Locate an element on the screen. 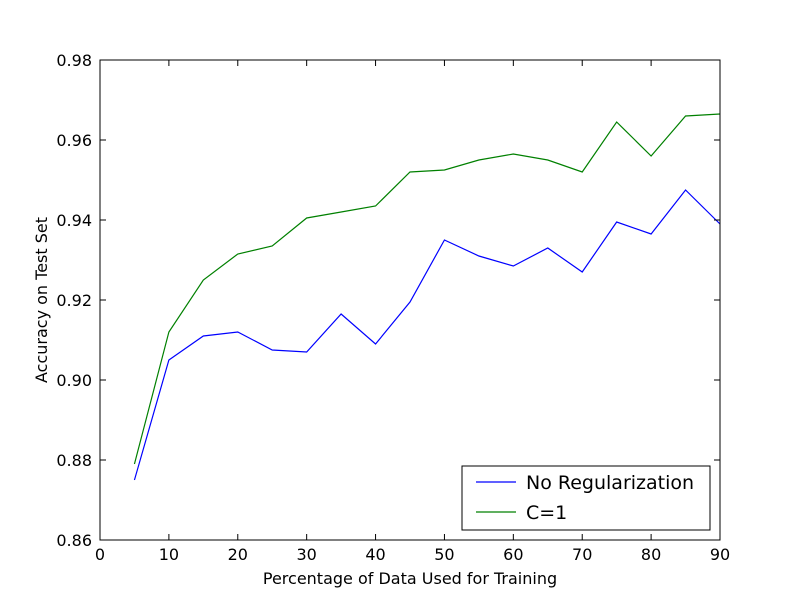 Image resolution: width=800 pixels, height=600 pixels. legend-box is located at coordinates (586, 498).